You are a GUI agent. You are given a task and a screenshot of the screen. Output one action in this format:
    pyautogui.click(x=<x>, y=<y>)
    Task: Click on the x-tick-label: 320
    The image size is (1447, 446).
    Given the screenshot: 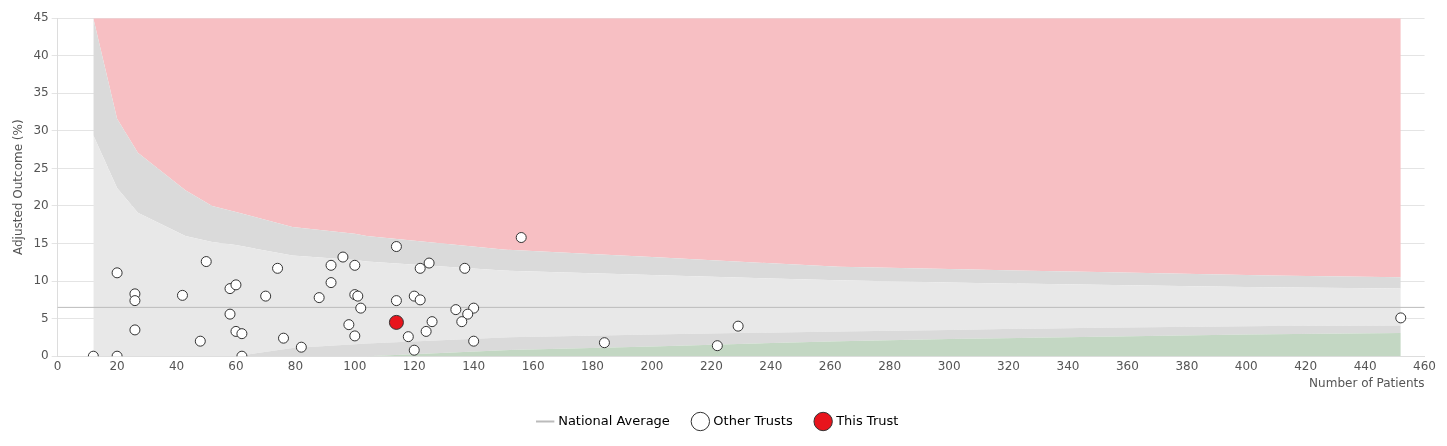 What is the action you would take?
    pyautogui.click(x=1008, y=365)
    